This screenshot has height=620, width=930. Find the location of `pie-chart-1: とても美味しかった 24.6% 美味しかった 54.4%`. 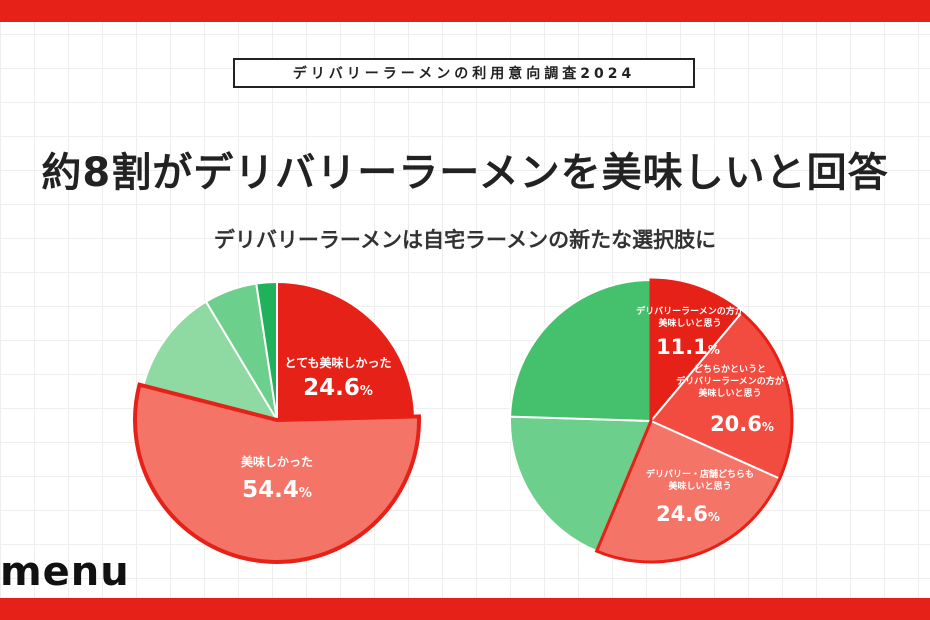

pie-chart-1: とても美味しかった 24.6% 美味しかった 54.4% is located at coordinates (277, 422).